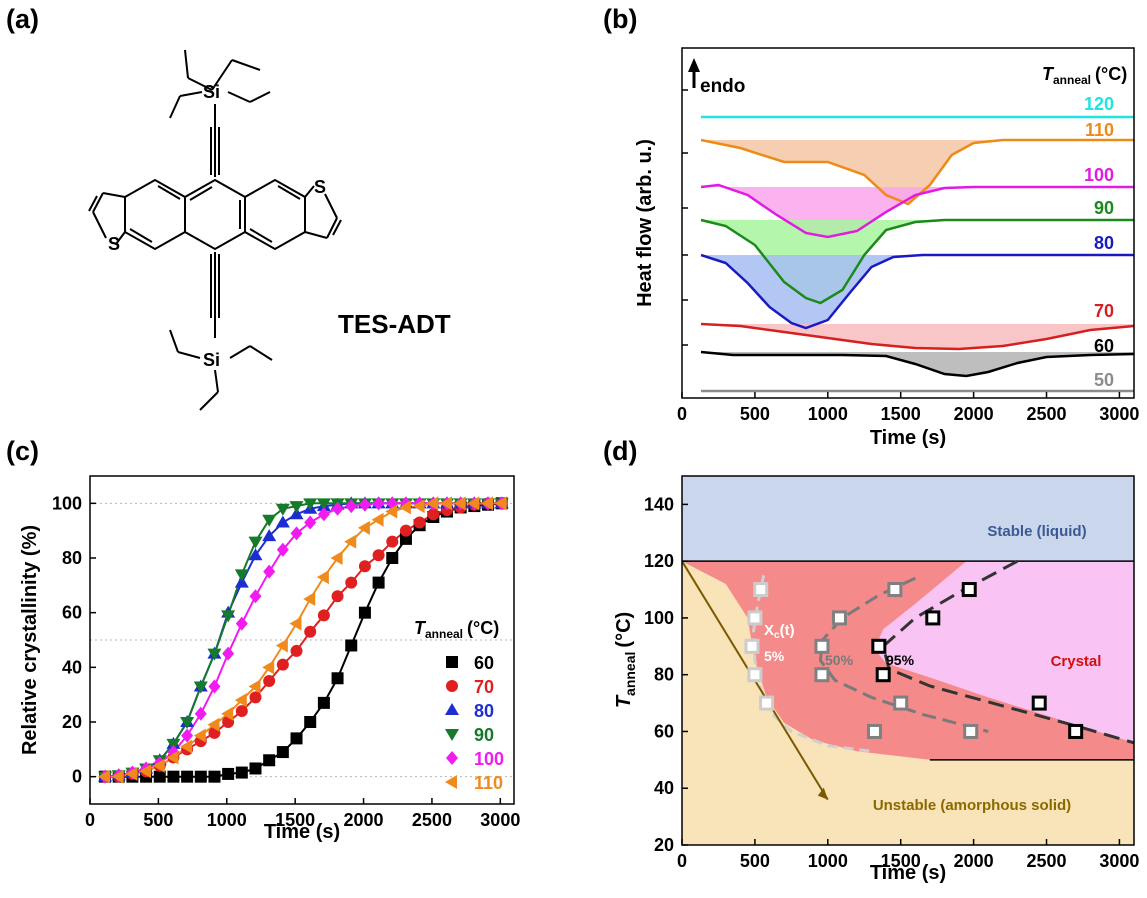 The image size is (1147, 898). What do you see at coordinates (72, 613) in the screenshot?
I see `panel-c-y-tick-label: 60` at bounding box center [72, 613].